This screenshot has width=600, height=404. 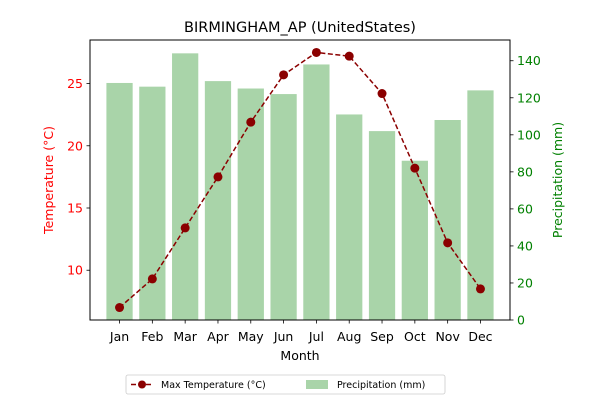 What do you see at coordinates (185, 336) in the screenshot?
I see `x-tick-label-mar: Mar` at bounding box center [185, 336].